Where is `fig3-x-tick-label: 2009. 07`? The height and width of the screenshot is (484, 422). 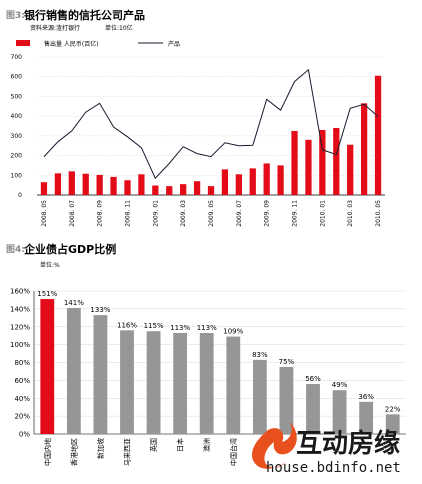
fig3-x-tick-label: 2009. 07 is located at coordinates (239, 213).